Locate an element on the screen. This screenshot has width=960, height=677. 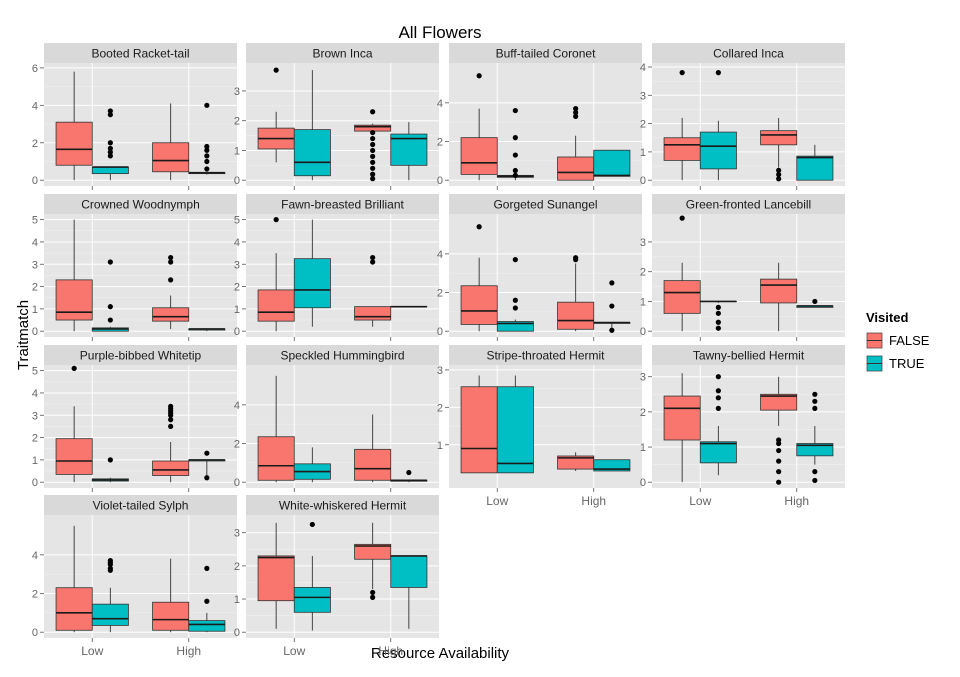
panel-background is located at coordinates (748, 275).